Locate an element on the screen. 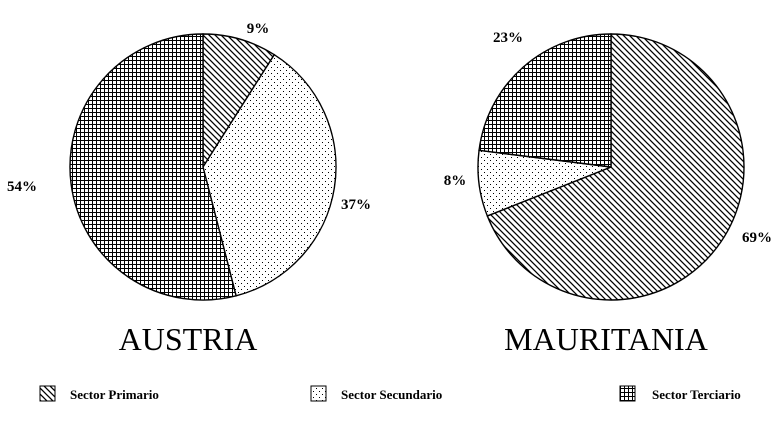 The image size is (784, 425). chart-title-mauritania: MAURITANIA is located at coordinates (606, 339).